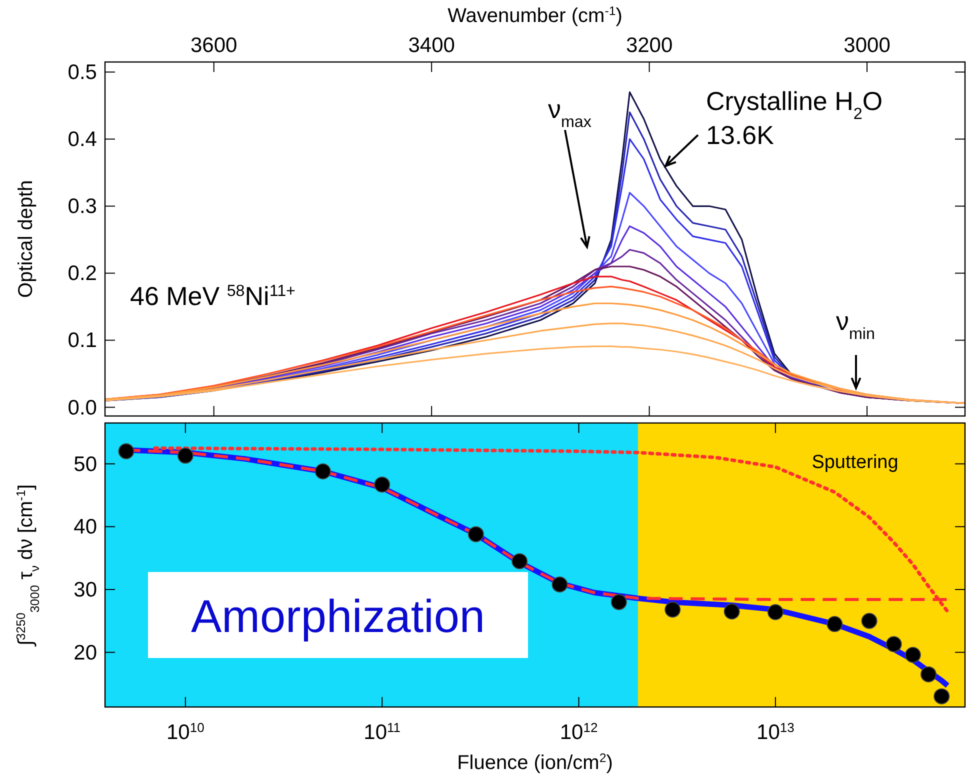  I want to click on y-tick-label: 0.2, so click(82, 273).